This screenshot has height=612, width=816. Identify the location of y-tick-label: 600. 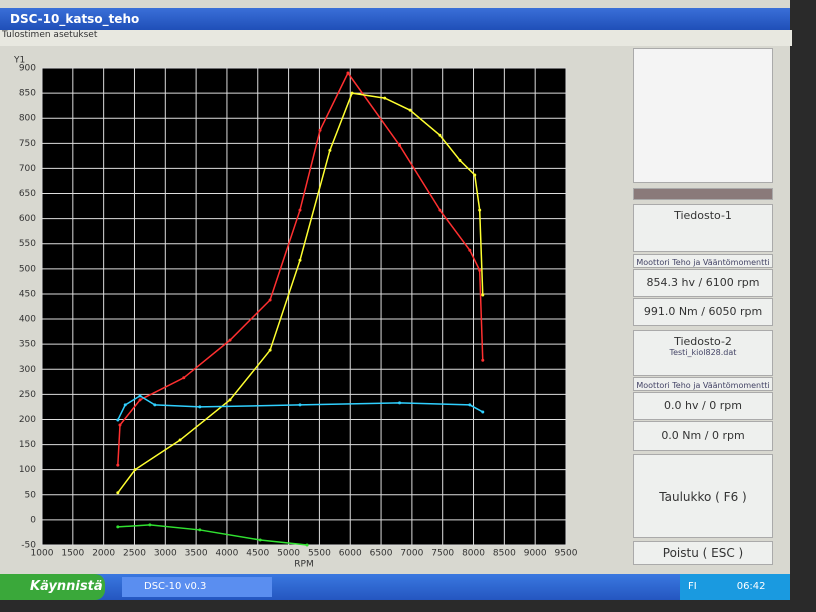
(27, 219).